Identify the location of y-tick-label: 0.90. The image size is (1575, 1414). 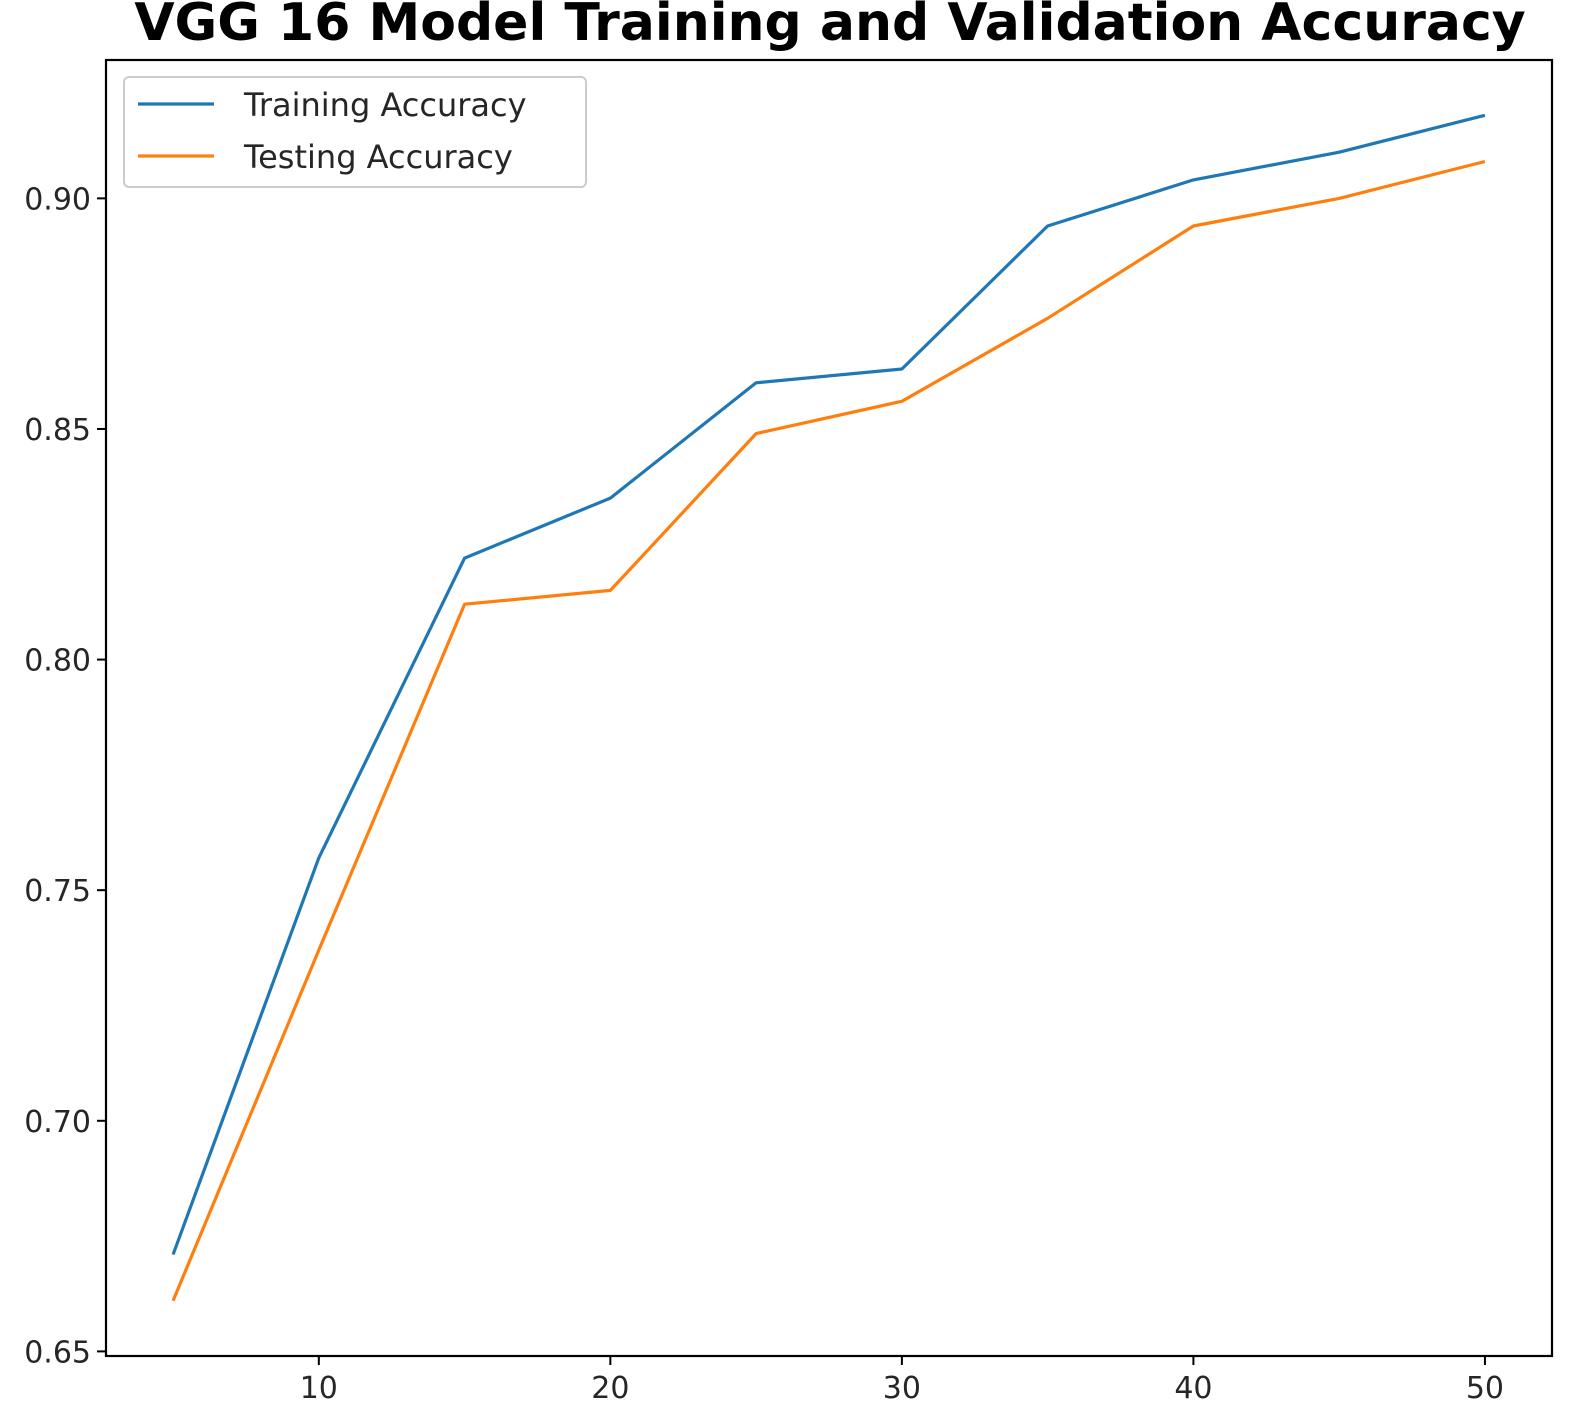
(57, 199).